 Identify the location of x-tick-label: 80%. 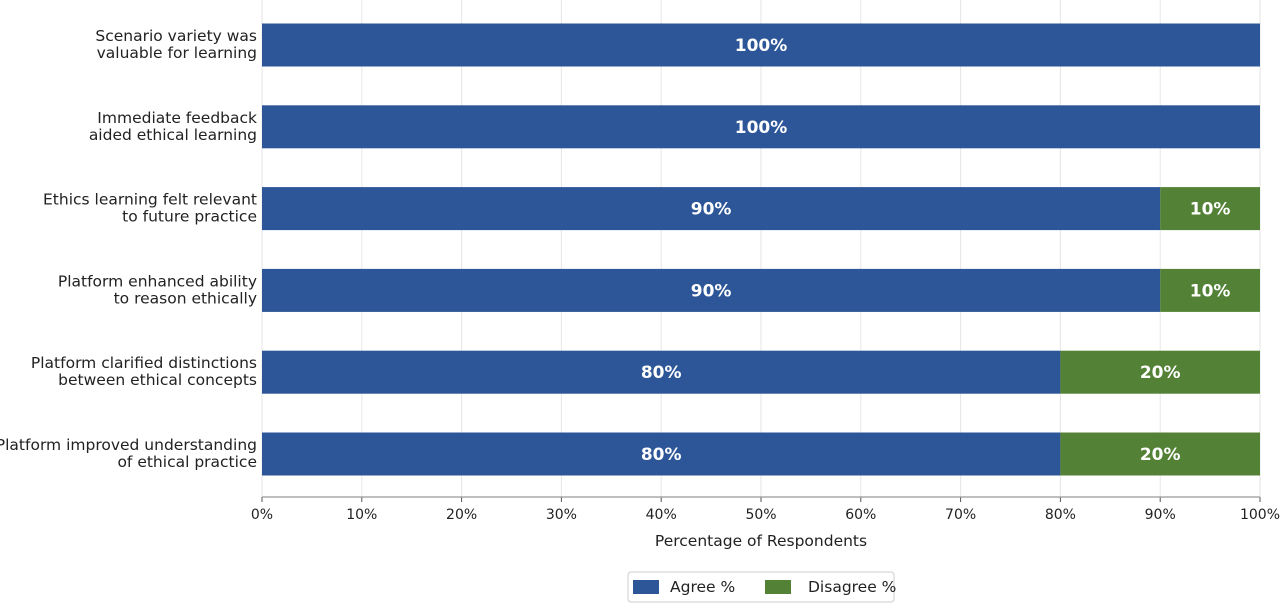
(1060, 515).